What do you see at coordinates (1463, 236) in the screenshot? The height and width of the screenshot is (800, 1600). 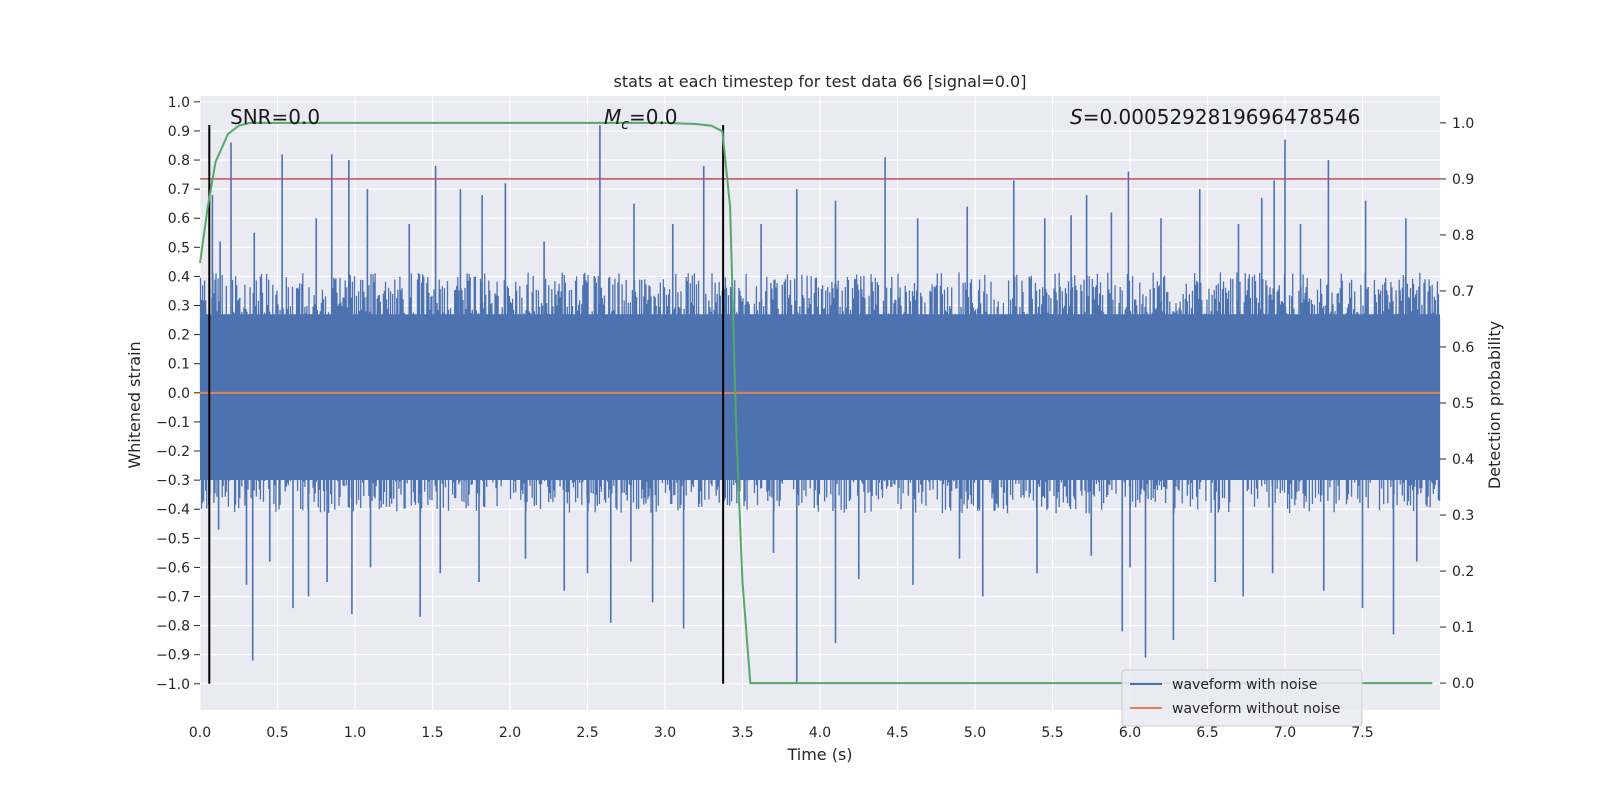 I see `y-right-tick-label: 0.8` at bounding box center [1463, 236].